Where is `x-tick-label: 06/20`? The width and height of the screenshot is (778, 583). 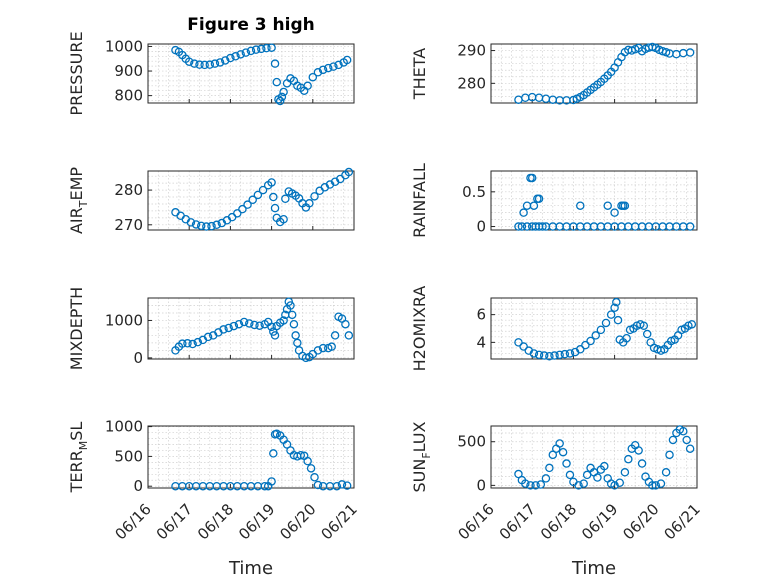
x-tick-label: 06/20 is located at coordinates (297, 521).